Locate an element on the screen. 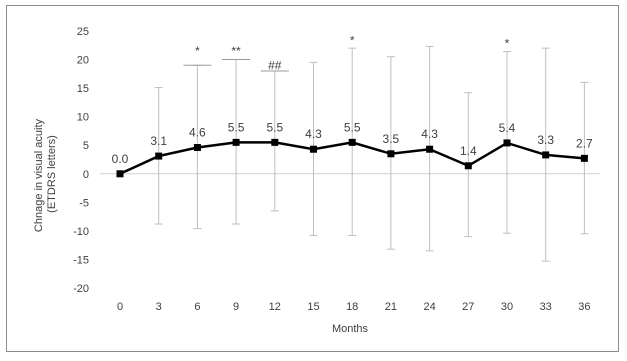 This screenshot has width=627, height=361. x-tick-label: 24 is located at coordinates (429, 307).